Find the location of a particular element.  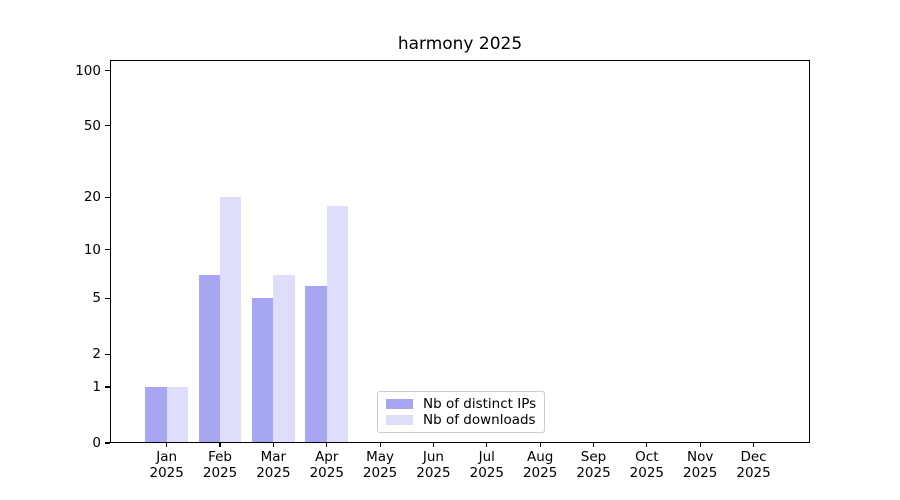

legend-label-distinct-ips: Nb of distinct IPs is located at coordinates (480, 404).